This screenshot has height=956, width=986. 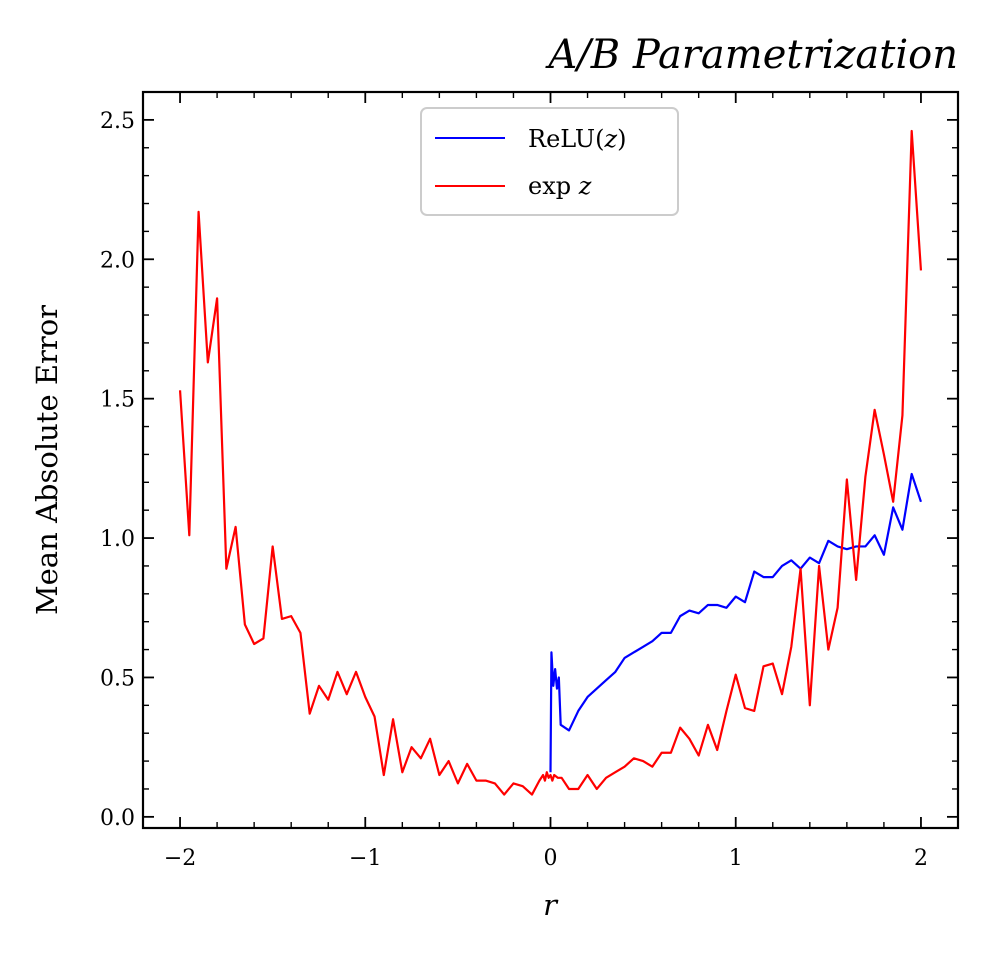 I want to click on y-tick-label: 1.5, so click(x=117, y=400).